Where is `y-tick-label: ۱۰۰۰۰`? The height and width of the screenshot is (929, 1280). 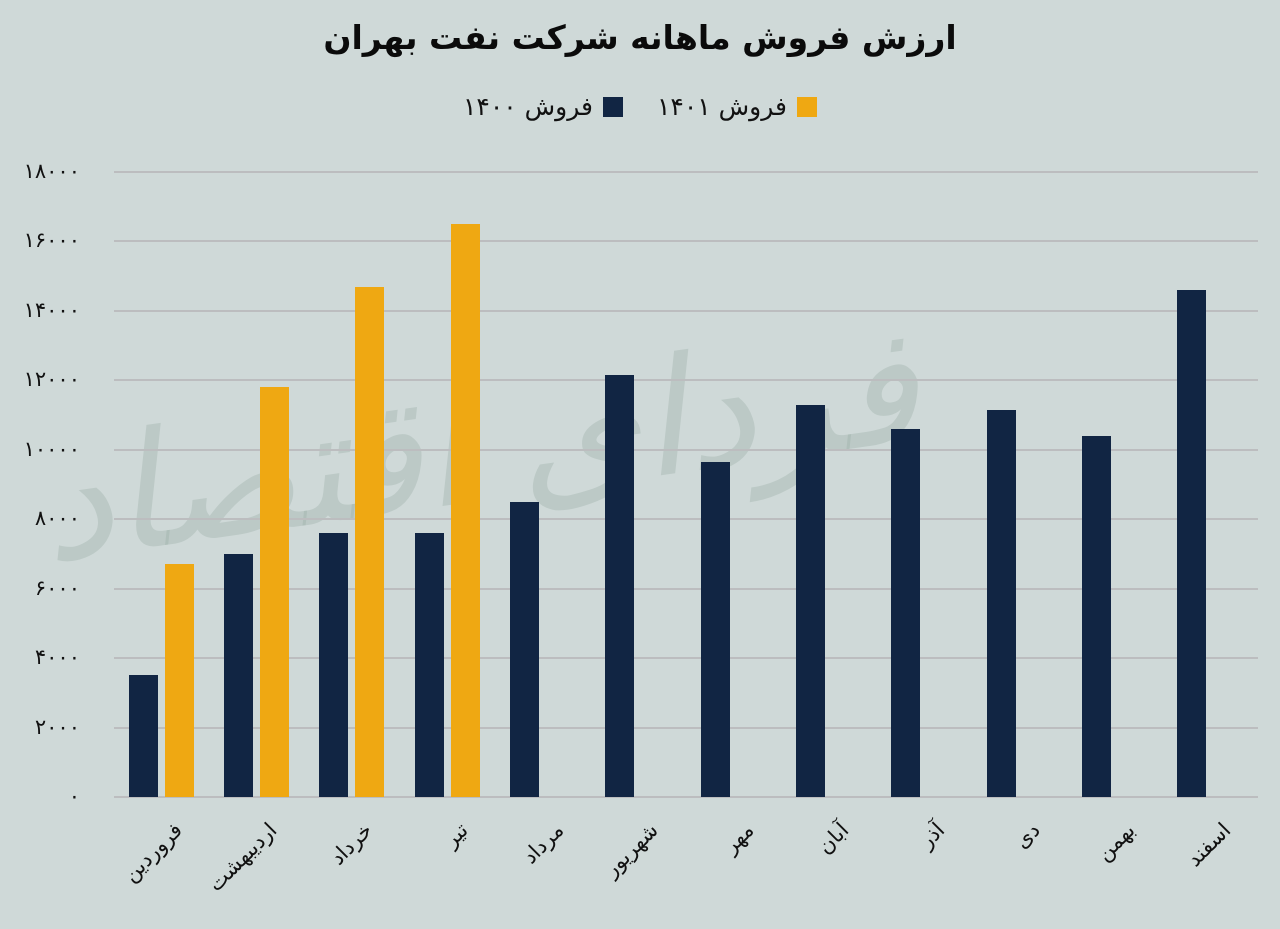
y-tick-label: ۱۰۰۰۰ is located at coordinates (51, 448).